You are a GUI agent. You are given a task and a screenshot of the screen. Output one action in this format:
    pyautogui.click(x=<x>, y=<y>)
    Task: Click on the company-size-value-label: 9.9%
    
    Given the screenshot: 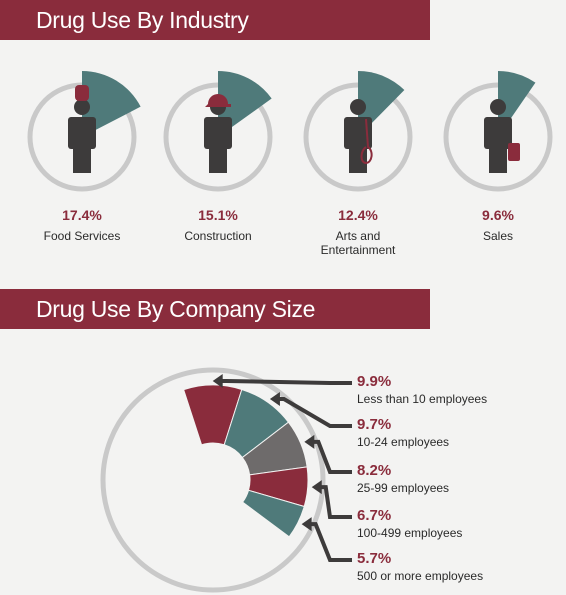 What is the action you would take?
    pyautogui.click(x=374, y=381)
    